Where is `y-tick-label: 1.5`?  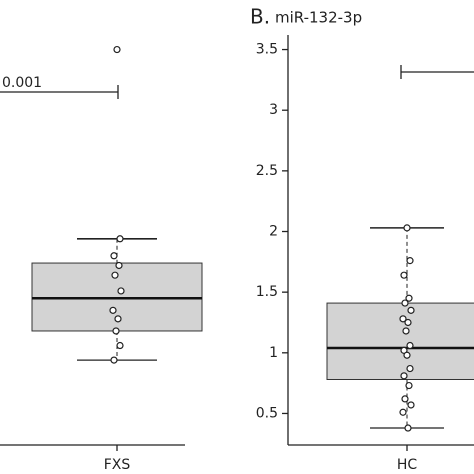
y-tick-label: 1.5 is located at coordinates (267, 292).